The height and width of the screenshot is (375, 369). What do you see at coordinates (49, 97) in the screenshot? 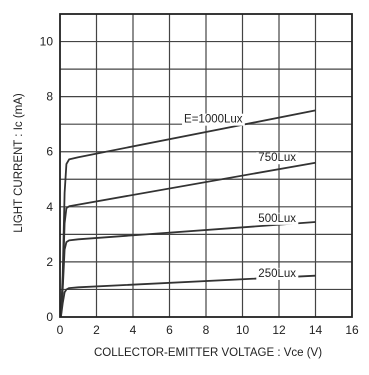
I see `y-tick-label: 8` at bounding box center [49, 97].